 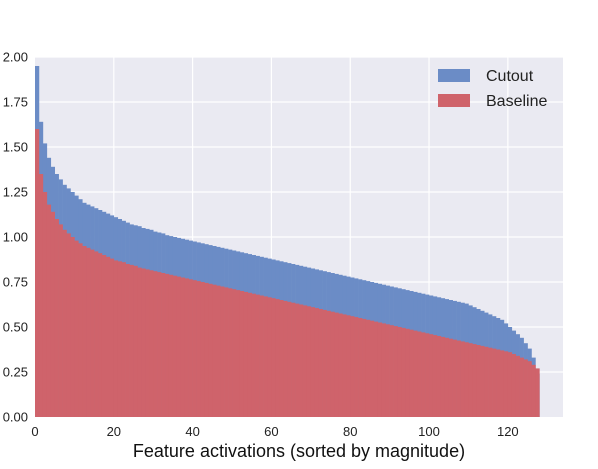 I want to click on x-tick-label: 60, so click(x=271, y=431).